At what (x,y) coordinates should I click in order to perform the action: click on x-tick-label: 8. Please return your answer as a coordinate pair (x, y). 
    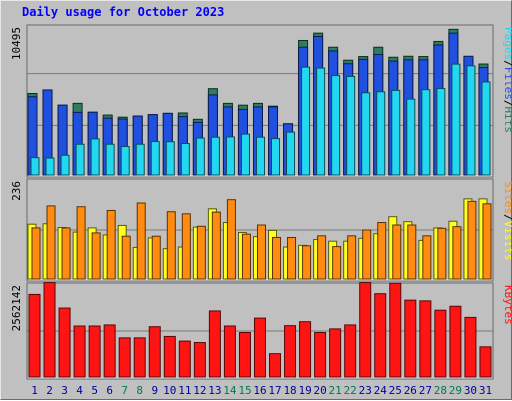
    Looking at the image, I should click on (139, 390).